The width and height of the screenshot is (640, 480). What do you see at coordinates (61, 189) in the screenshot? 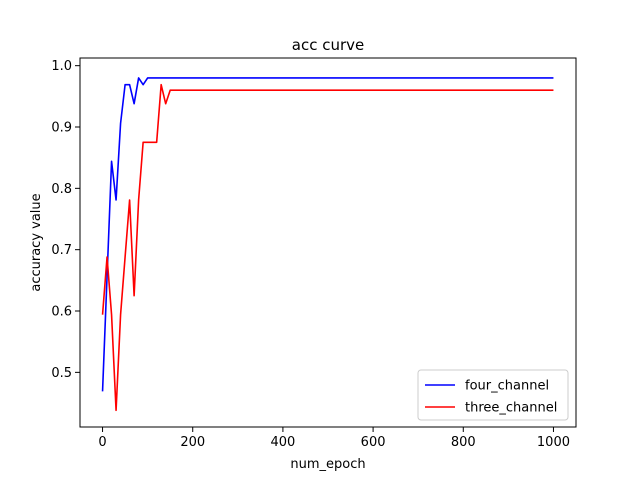
I see `y-tick-label: 0.8` at bounding box center [61, 189].